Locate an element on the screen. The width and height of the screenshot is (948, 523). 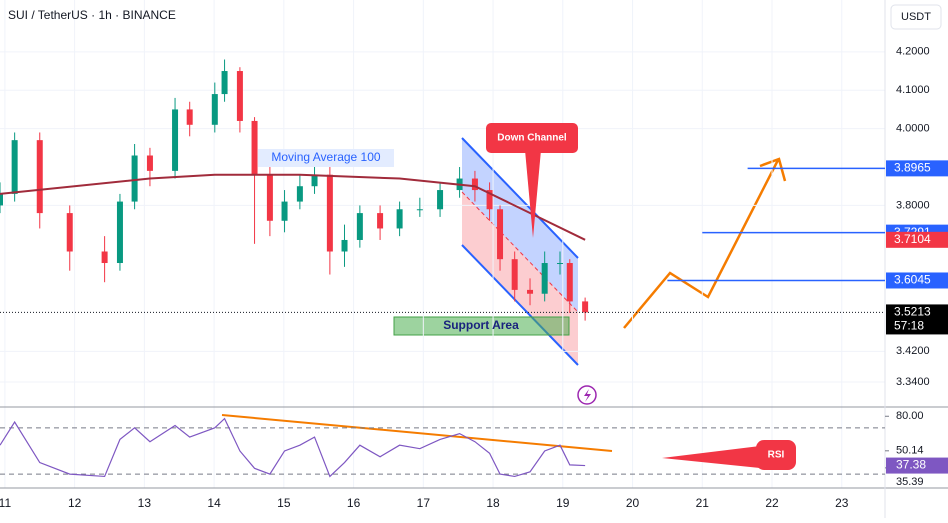
x-tick-label: 13 is located at coordinates (145, 503).